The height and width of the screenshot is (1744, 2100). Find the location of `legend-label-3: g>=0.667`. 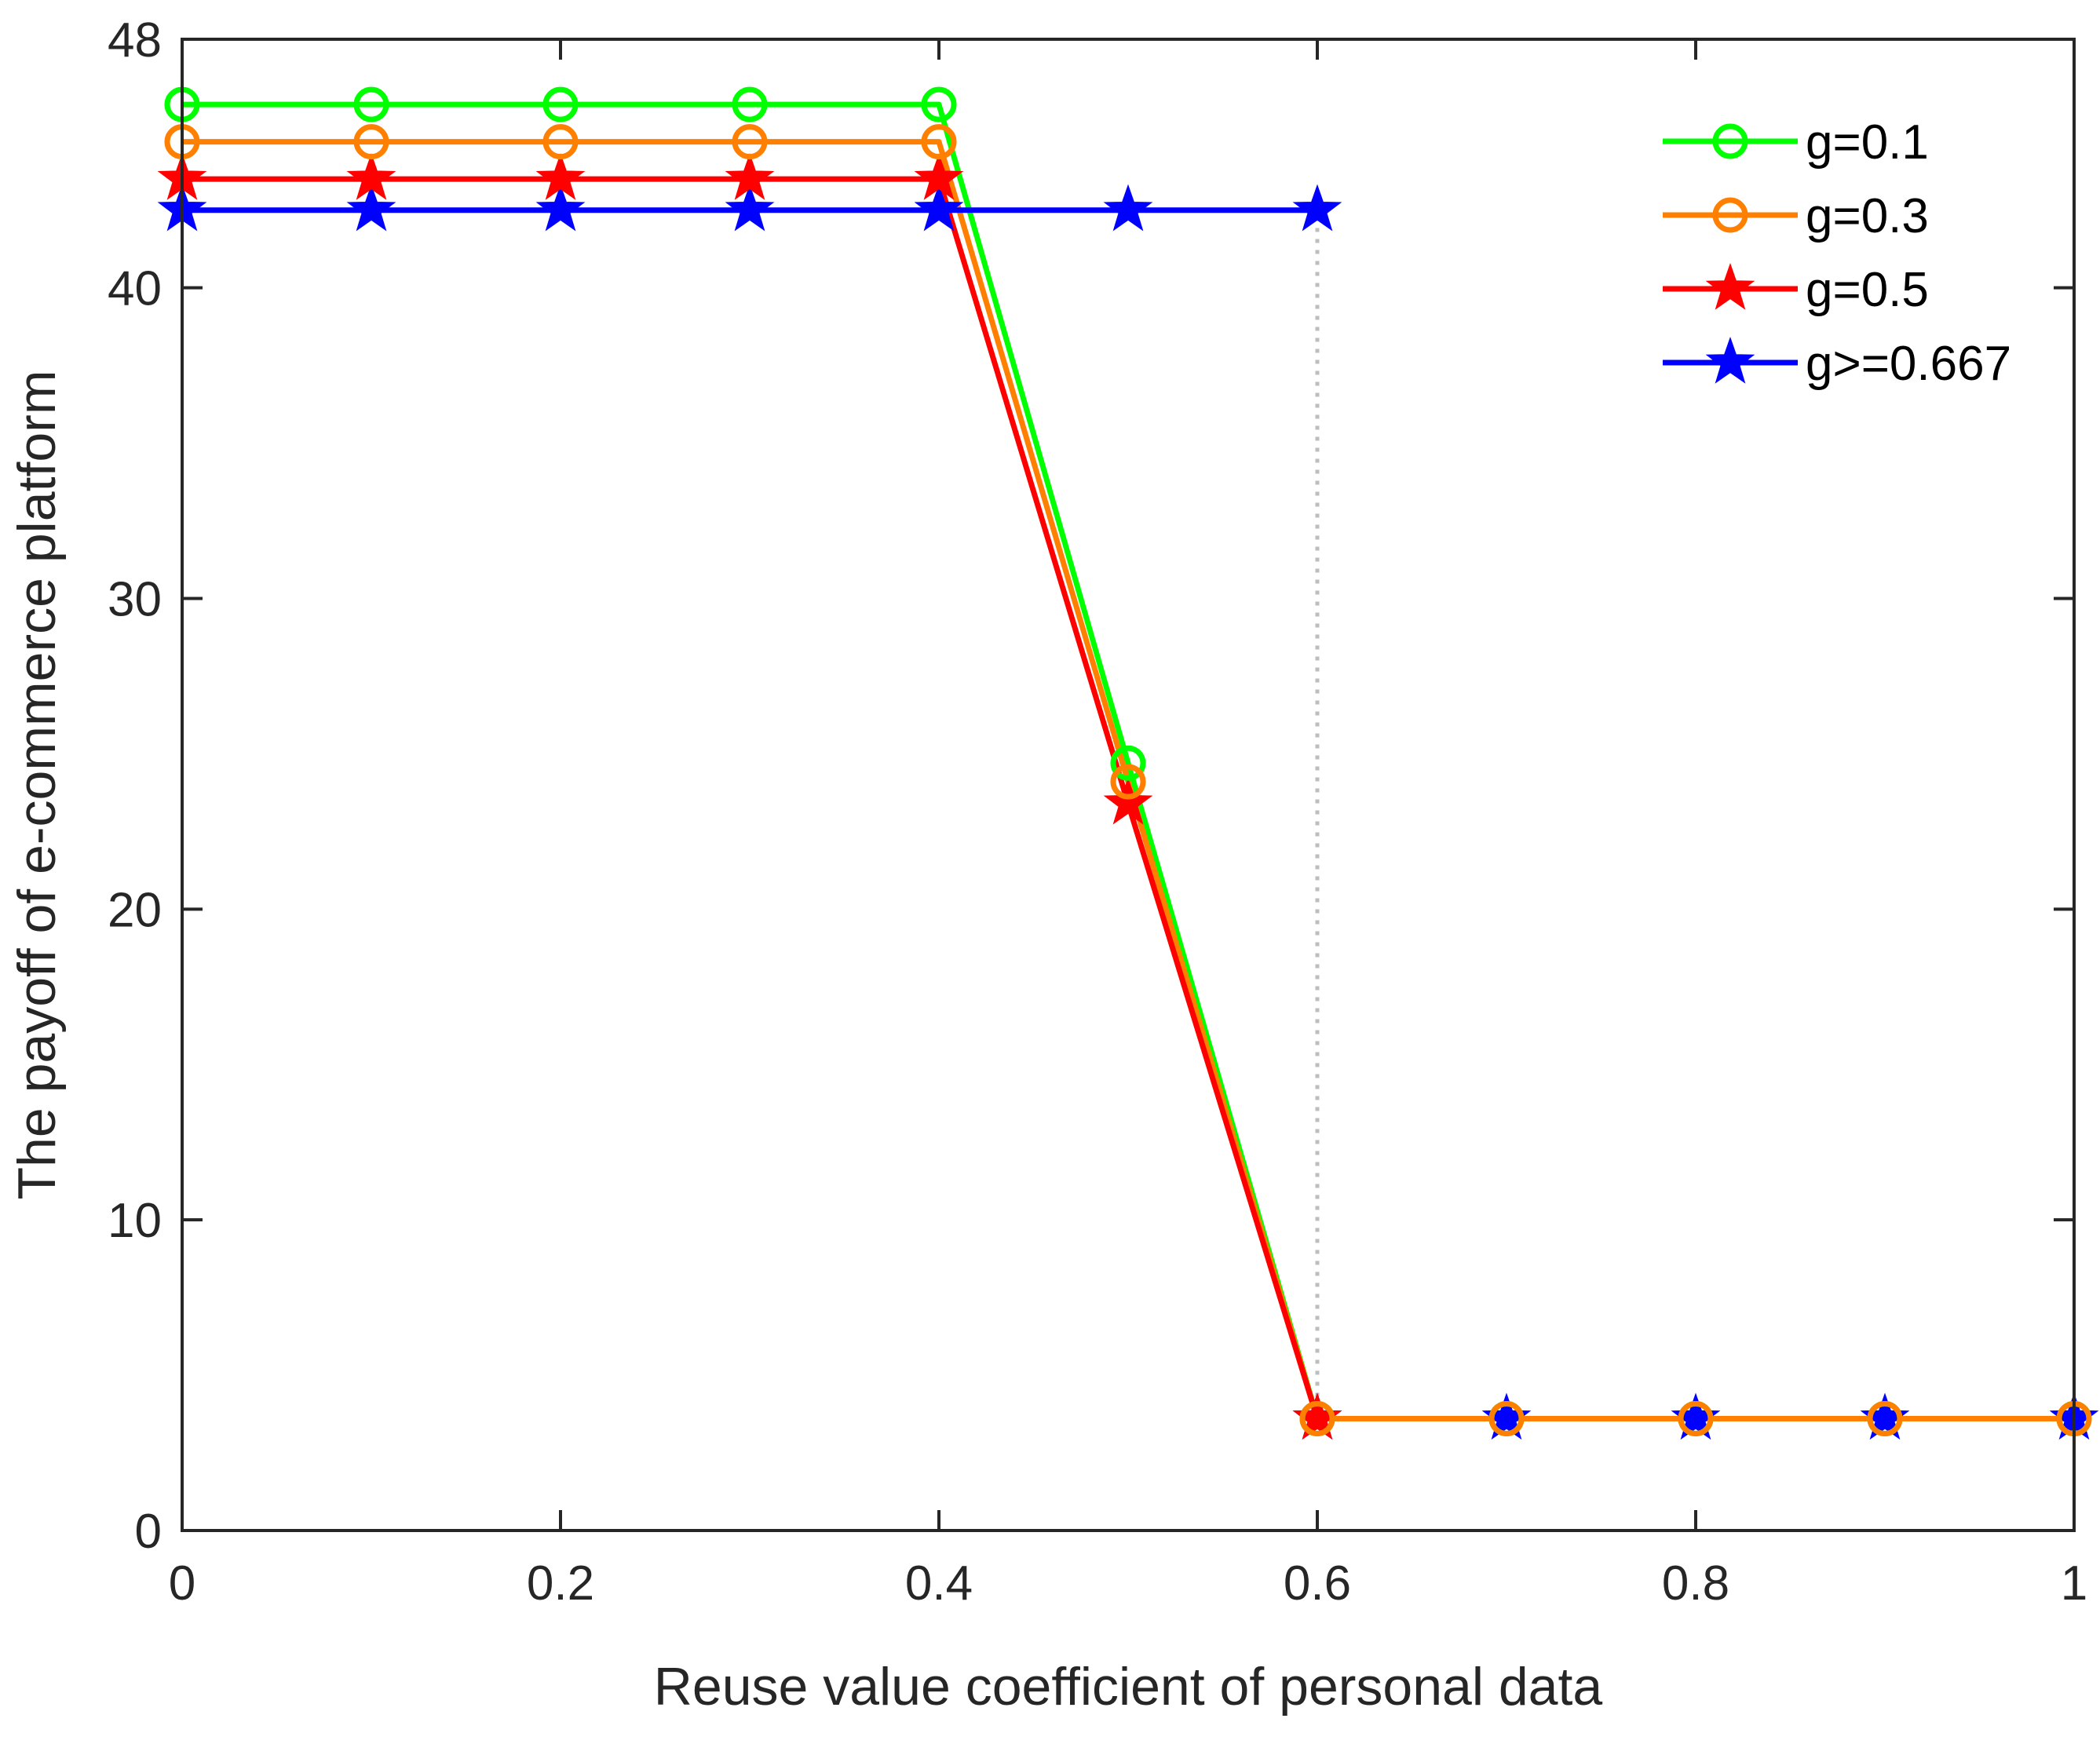

legend-label-3: g>=0.667 is located at coordinates (1908, 364).